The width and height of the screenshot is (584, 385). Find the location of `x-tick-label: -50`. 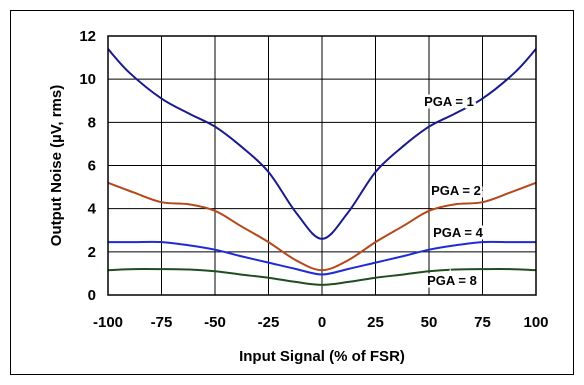

x-tick-label: -50 is located at coordinates (215, 322).